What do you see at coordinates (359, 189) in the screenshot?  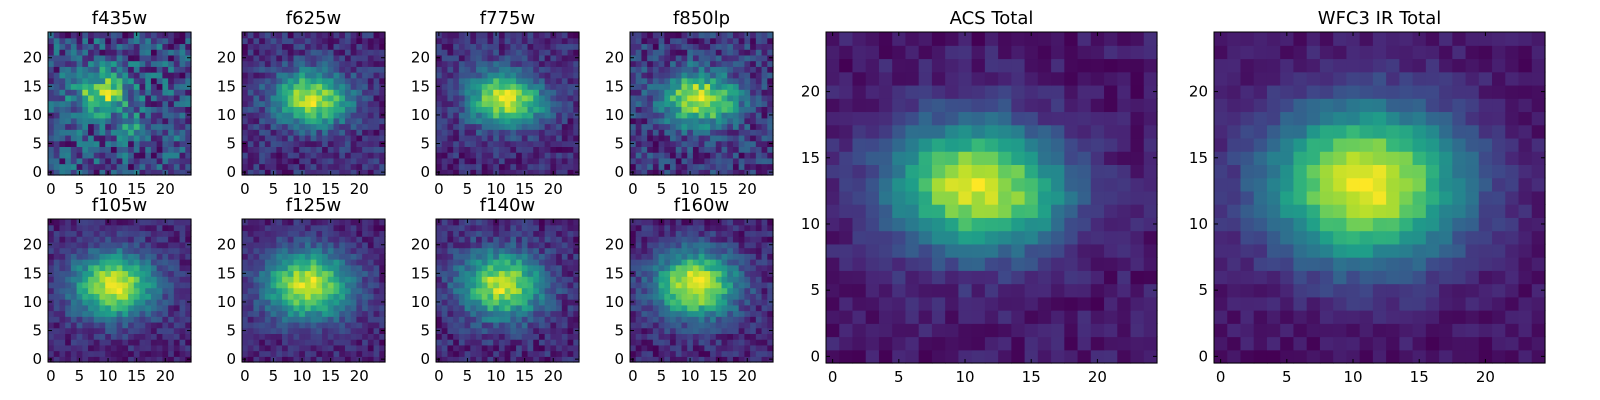 I see `x-tick-label: 20` at bounding box center [359, 189].